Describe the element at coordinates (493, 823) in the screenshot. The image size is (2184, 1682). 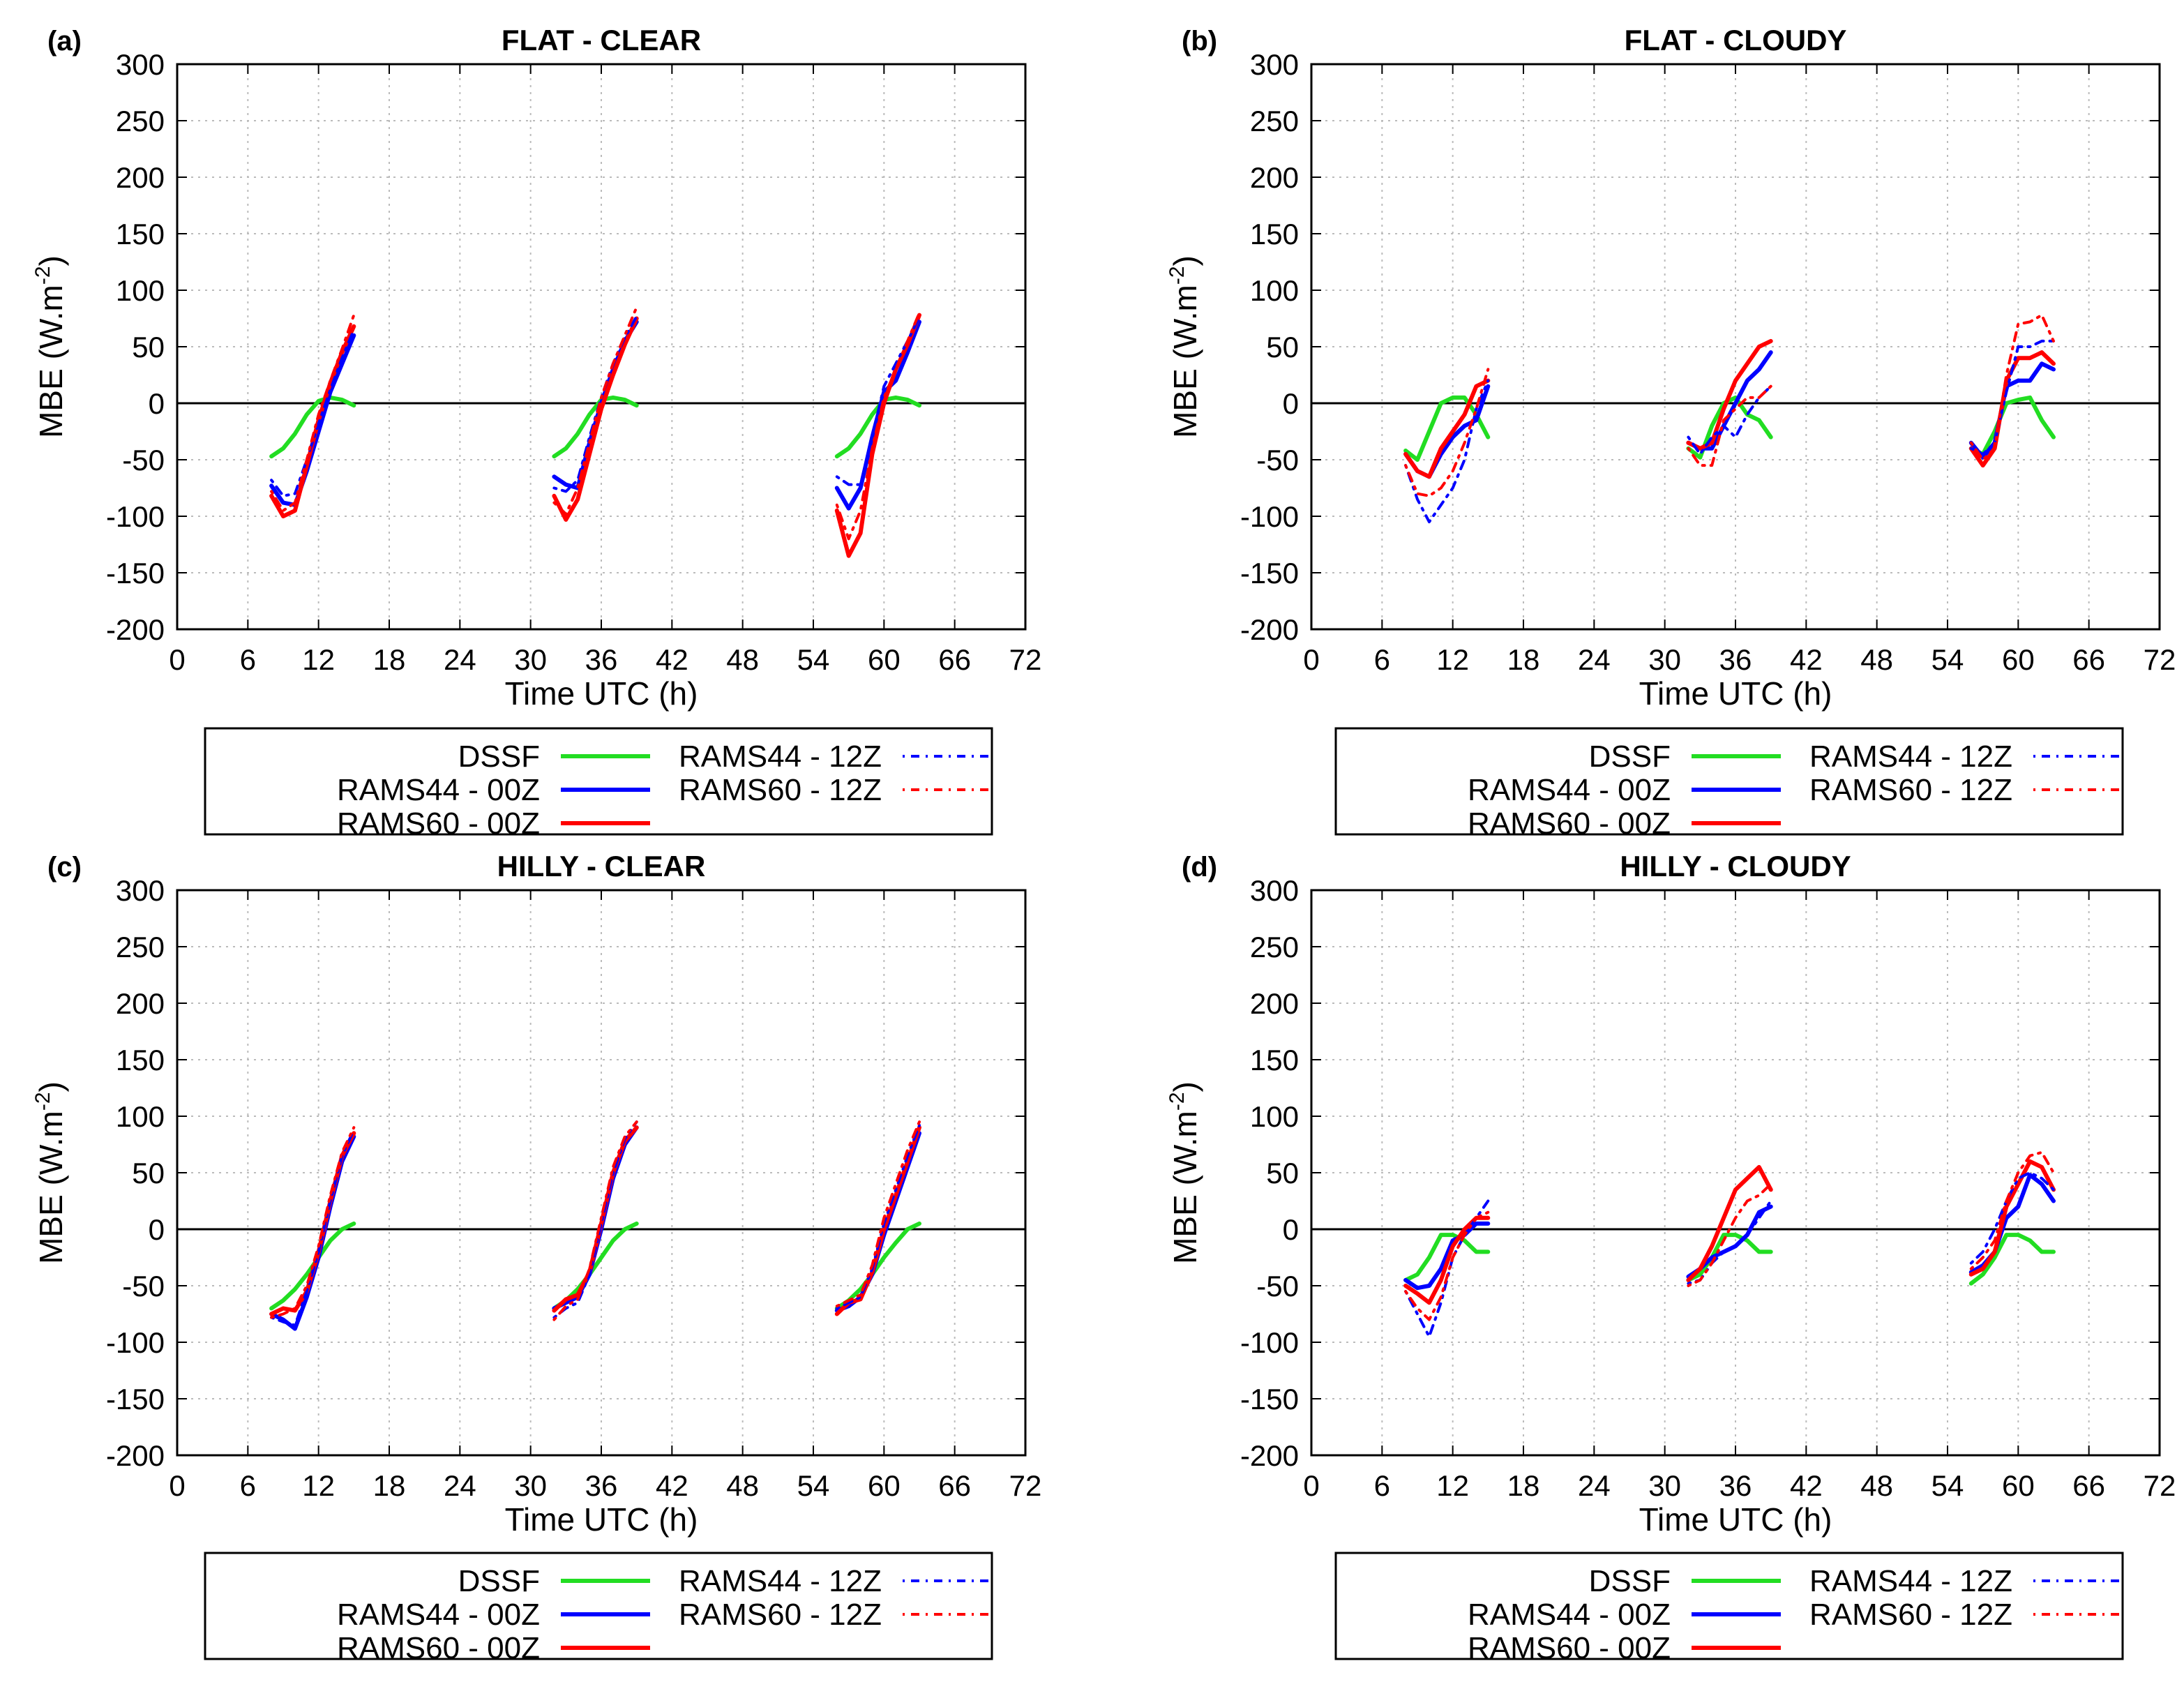
I see `legend-item: RAMS60 - 00Z` at that location.